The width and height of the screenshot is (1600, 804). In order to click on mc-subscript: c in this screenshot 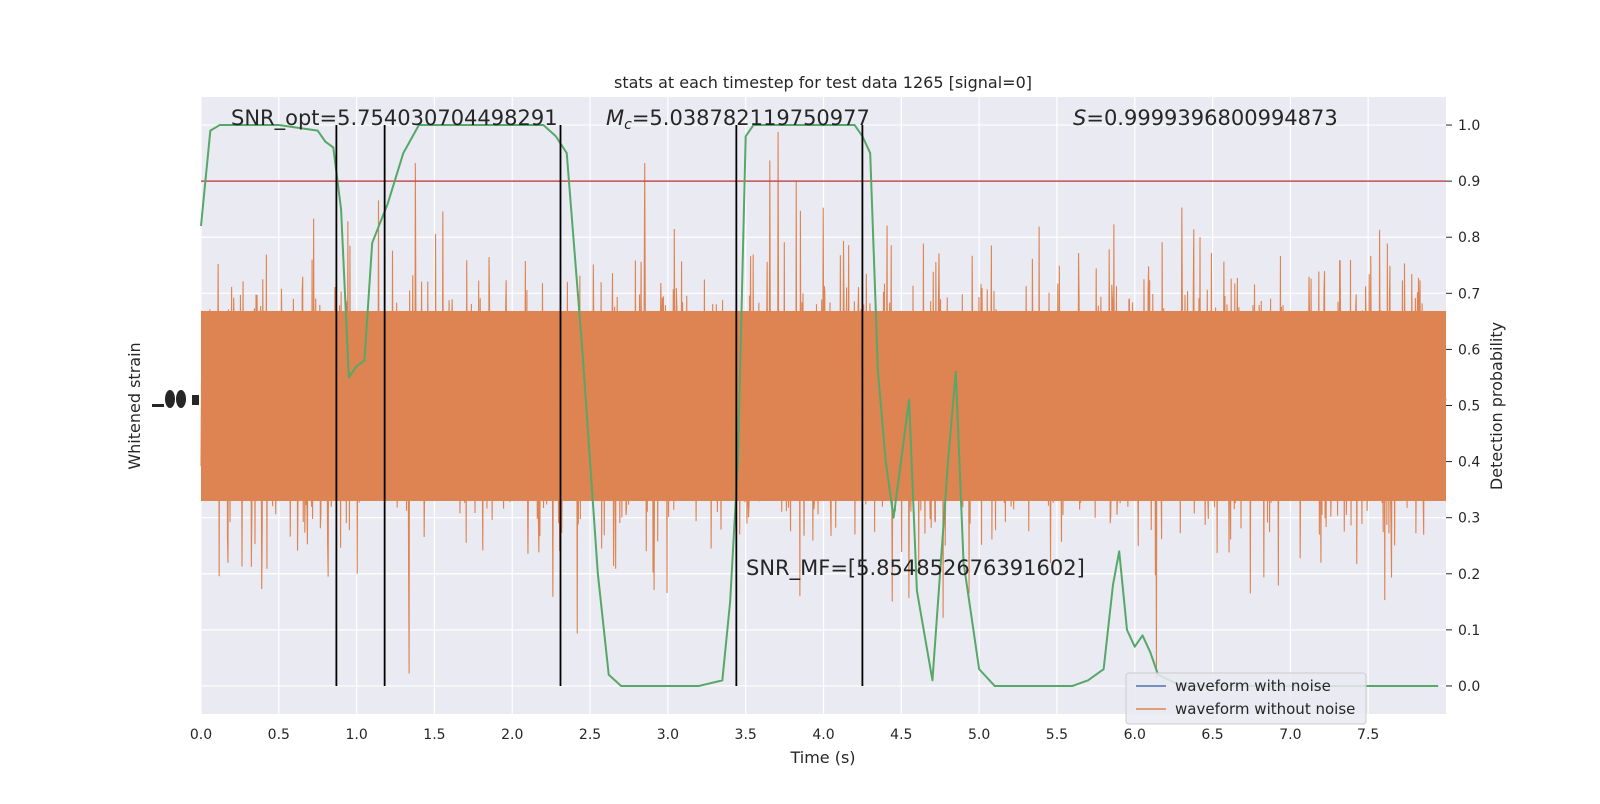, I will do `click(628, 125)`.